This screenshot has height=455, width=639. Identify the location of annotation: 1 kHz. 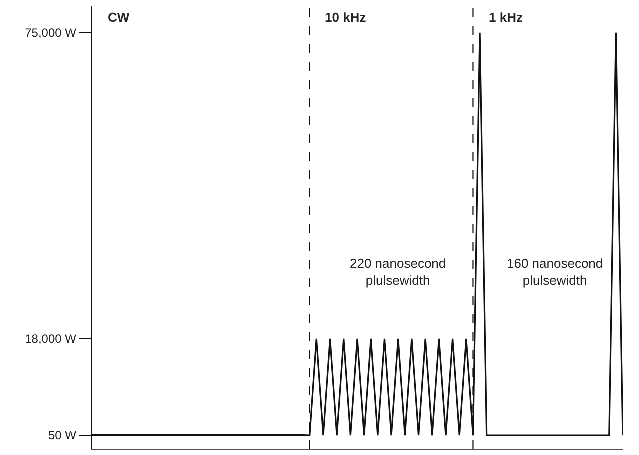
(506, 17).